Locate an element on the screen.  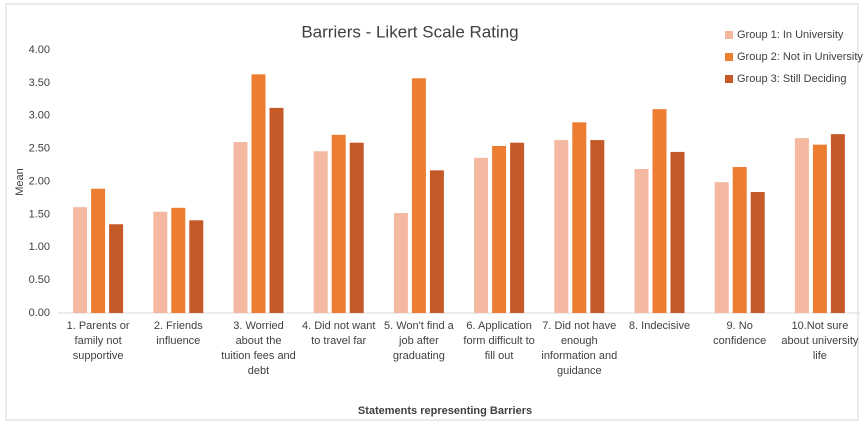
x-axis-title: Statements representing Barriers is located at coordinates (445, 411).